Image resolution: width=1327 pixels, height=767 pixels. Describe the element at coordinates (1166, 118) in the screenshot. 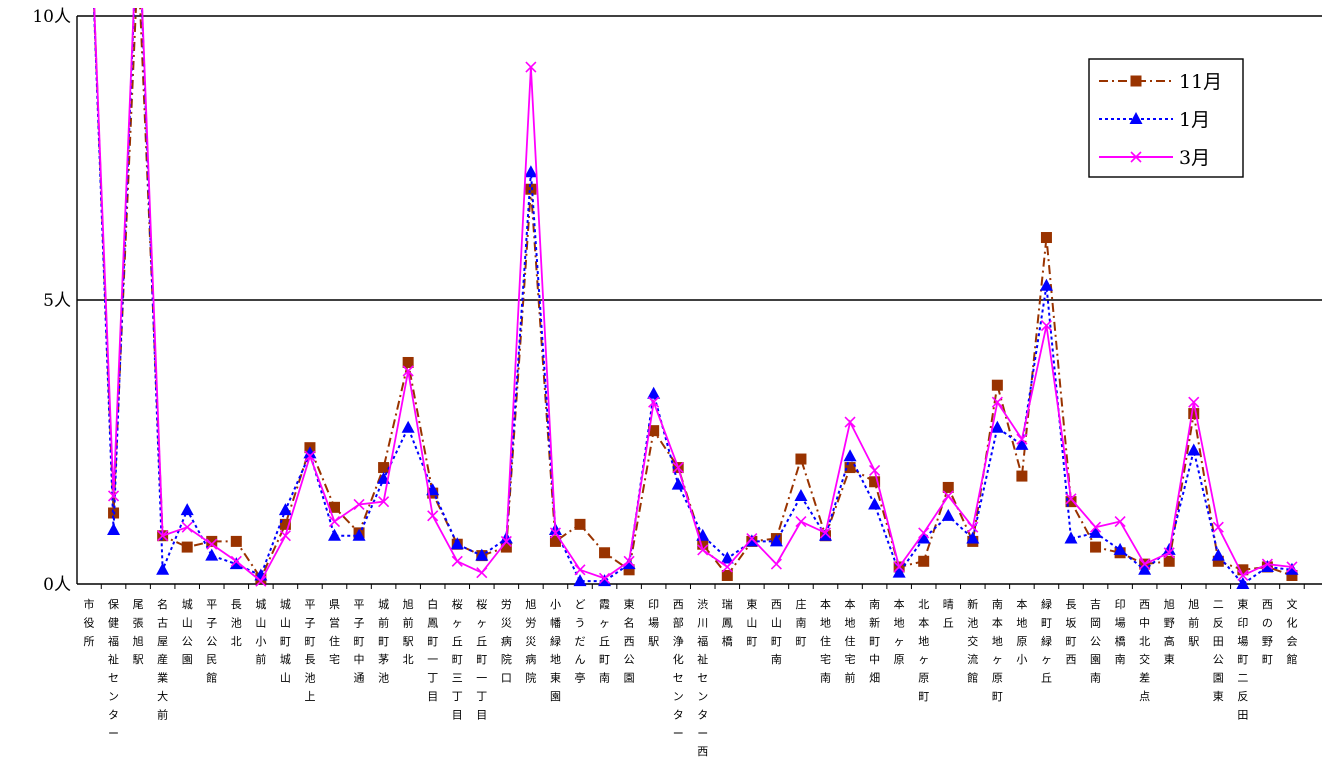

I see `legend: 11月 1月 3月` at that location.